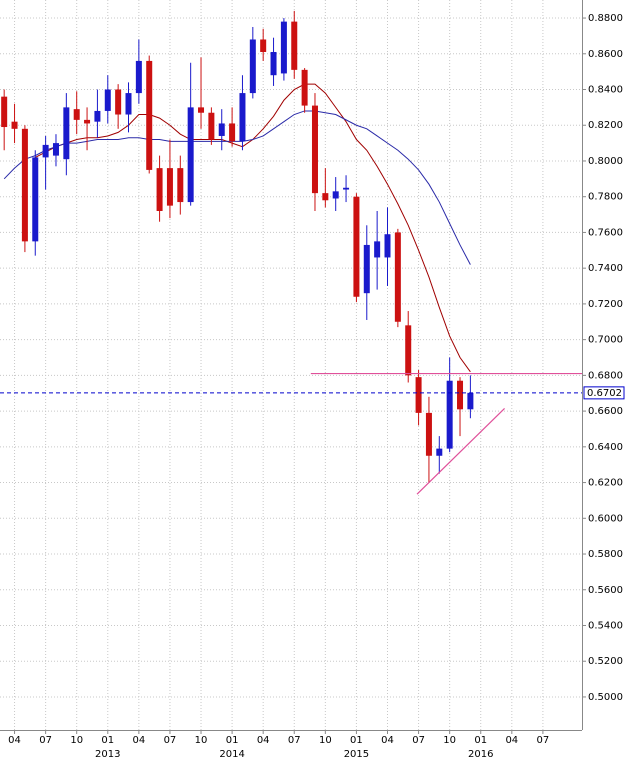 The height and width of the screenshot is (772, 632). Describe the element at coordinates (605, 232) in the screenshot. I see `y-tick-label: 0.7600` at that location.